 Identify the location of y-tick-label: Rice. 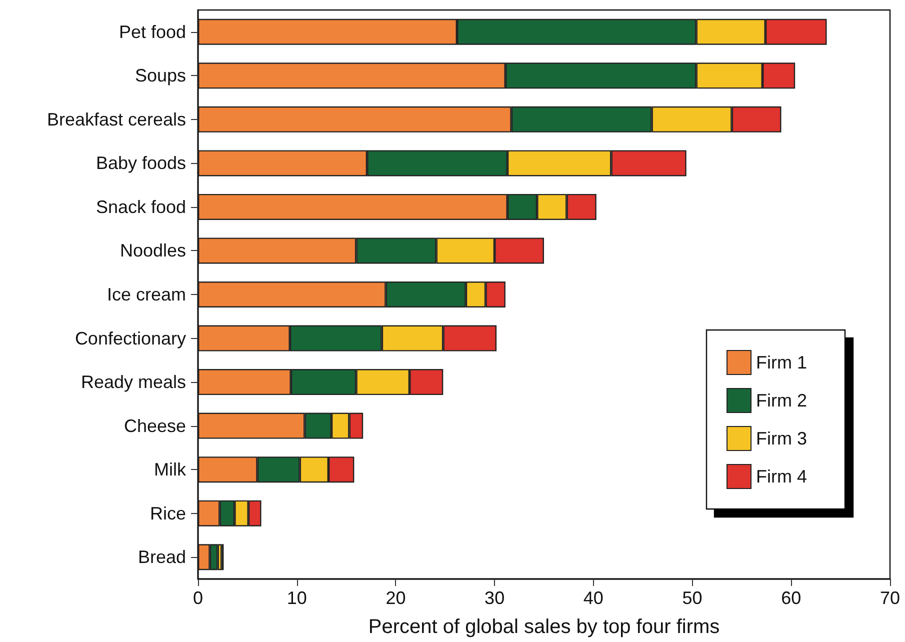
(168, 513).